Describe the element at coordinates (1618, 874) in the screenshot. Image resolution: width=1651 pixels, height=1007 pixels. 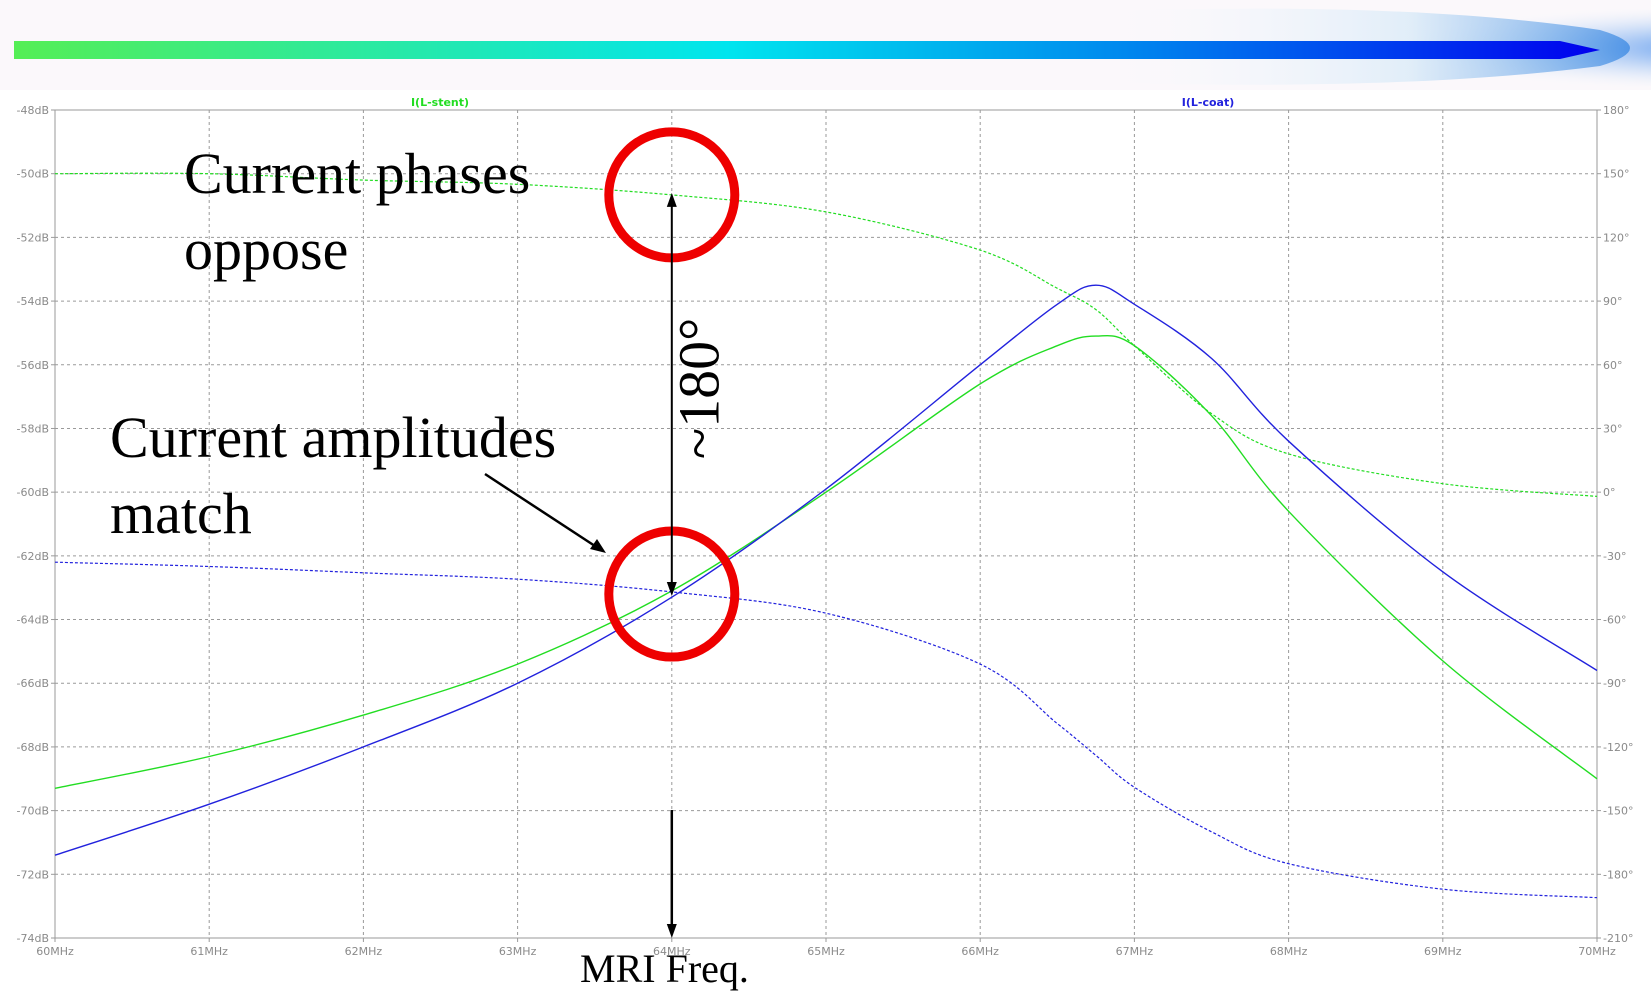
I see `right-tick-label: -180°` at that location.